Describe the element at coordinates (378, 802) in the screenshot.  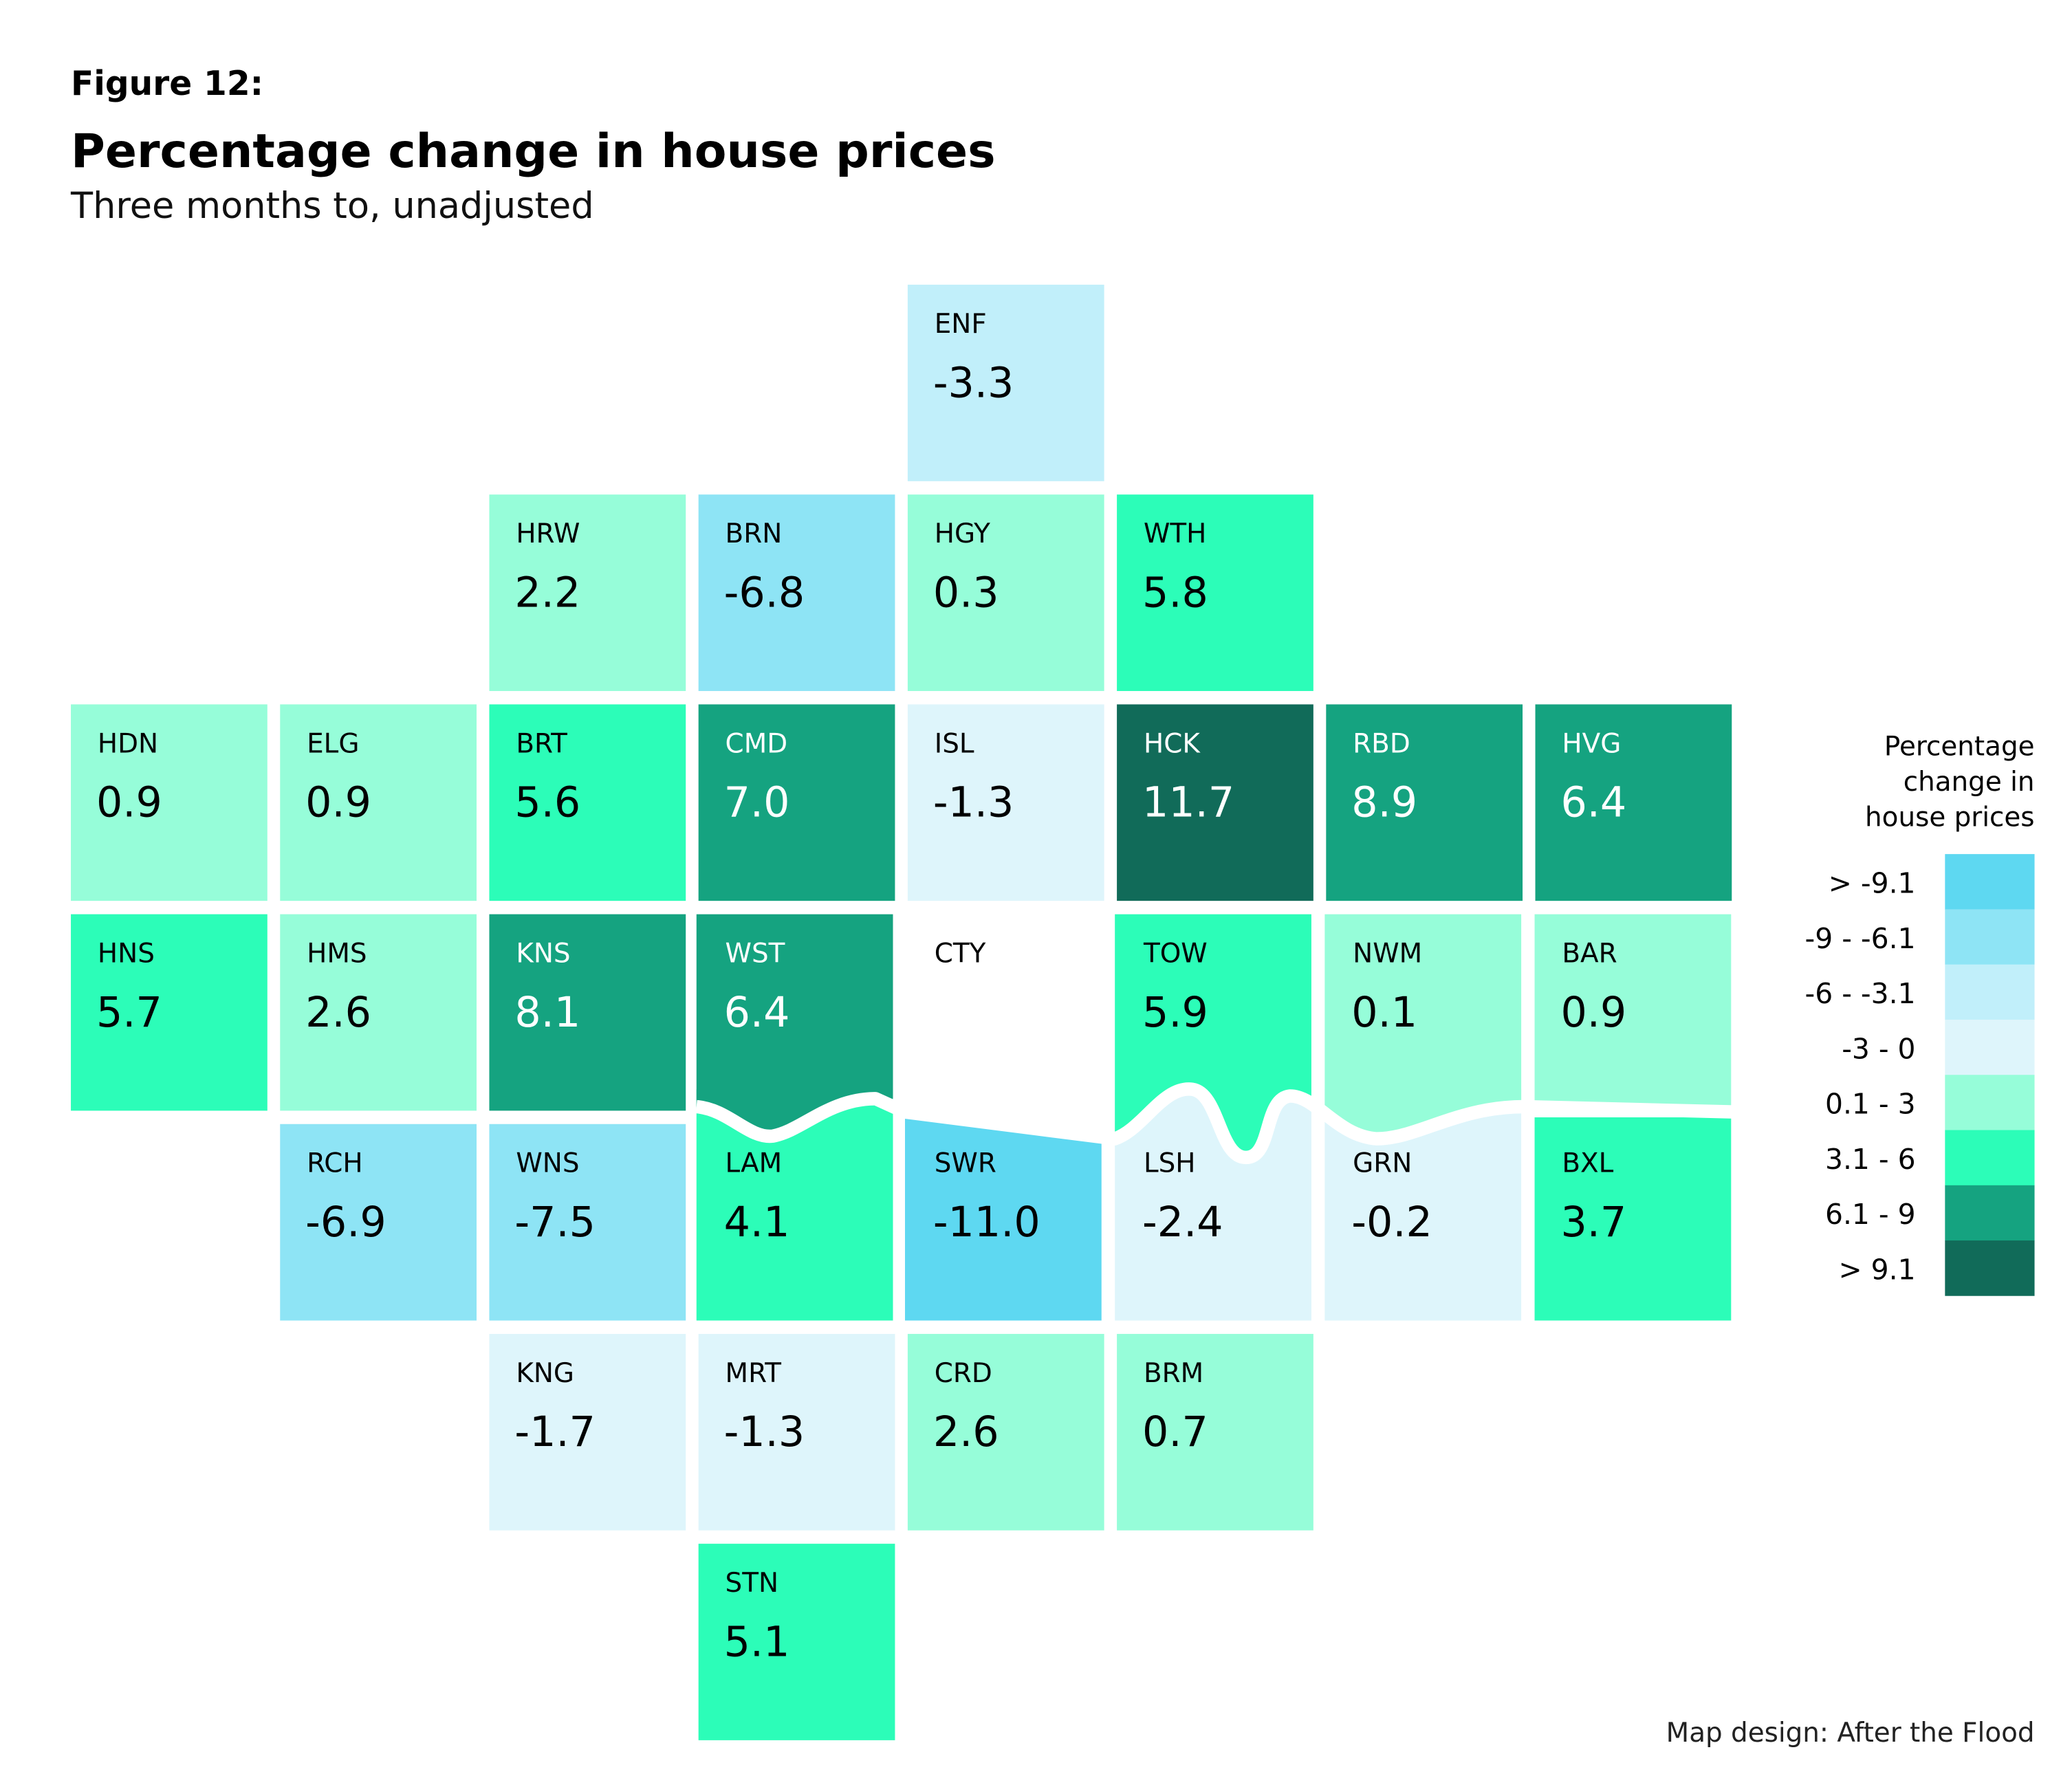
I see `tile-elg` at that location.